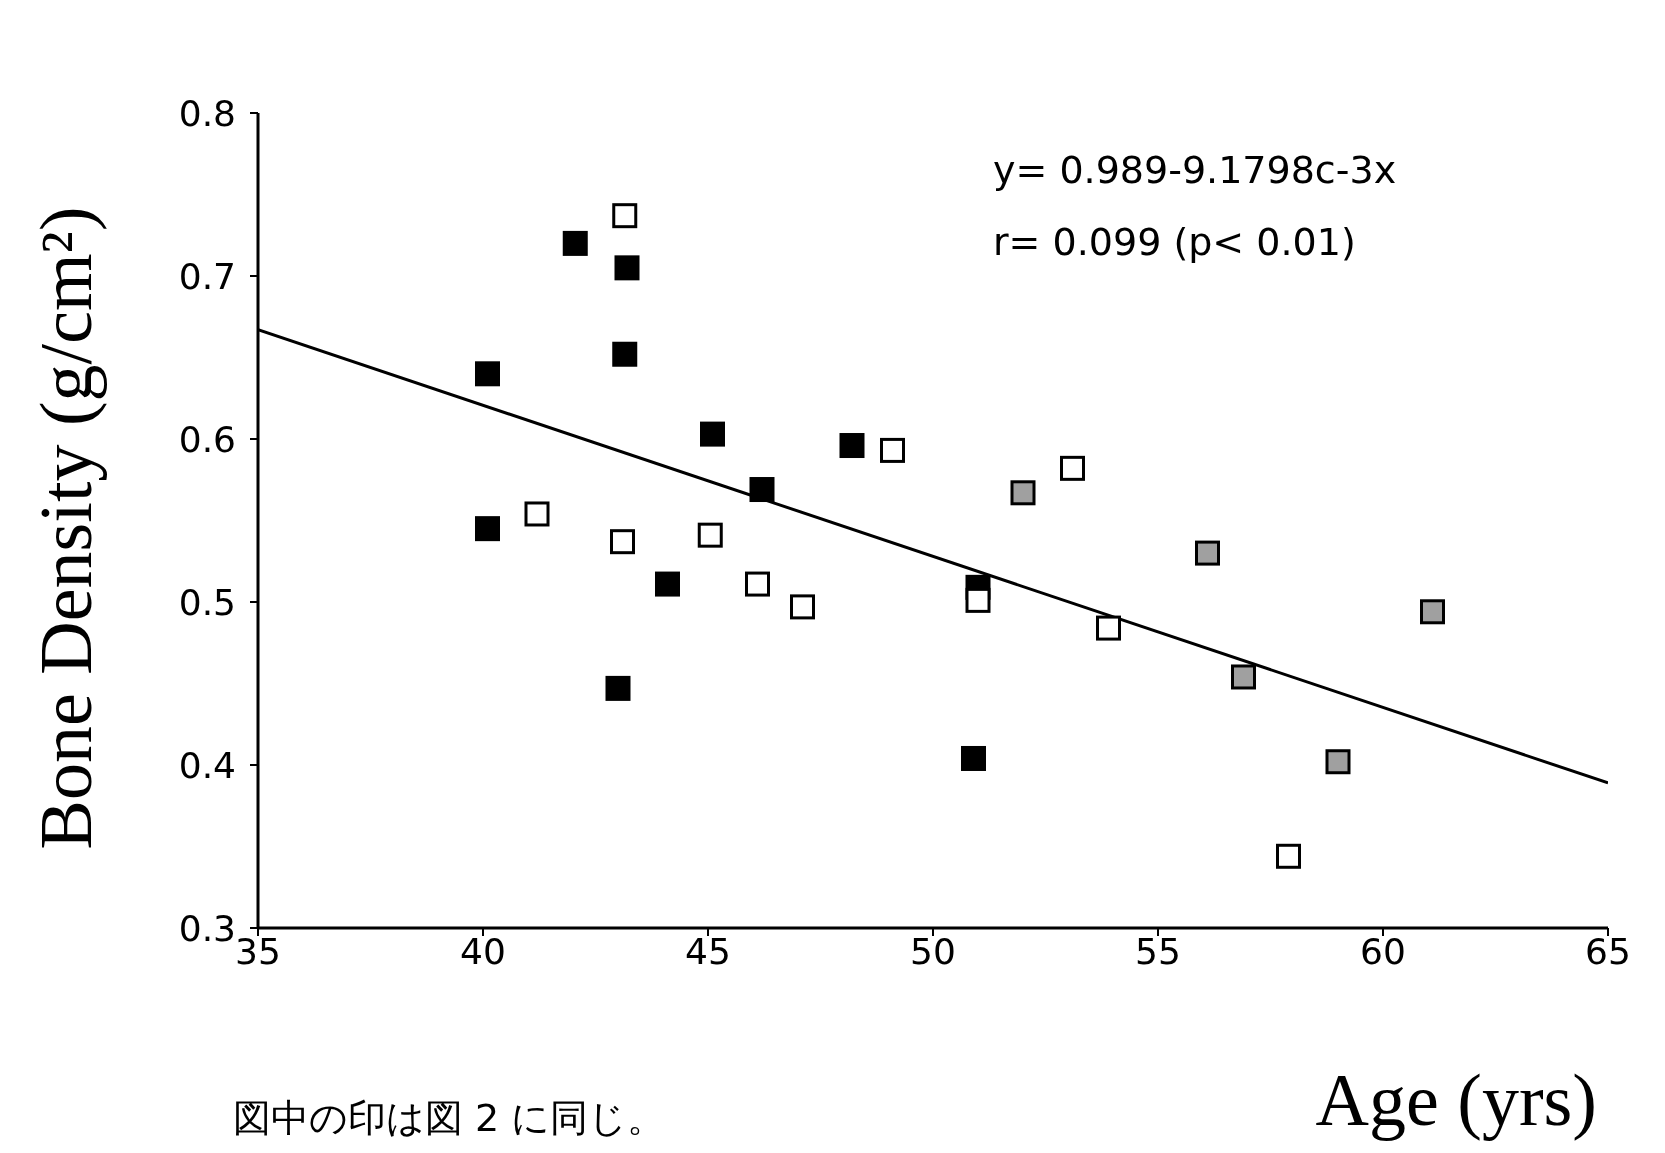 The width and height of the screenshot is (1665, 1153). Describe the element at coordinates (207, 113) in the screenshot. I see `y-tick-label: 0.8` at that location.